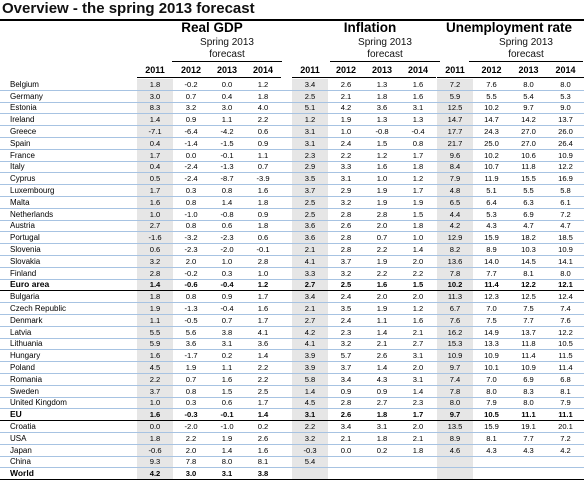 The width and height of the screenshot is (584, 486). I want to click on inflation-value-2011: 4.5, so click(310, 403).